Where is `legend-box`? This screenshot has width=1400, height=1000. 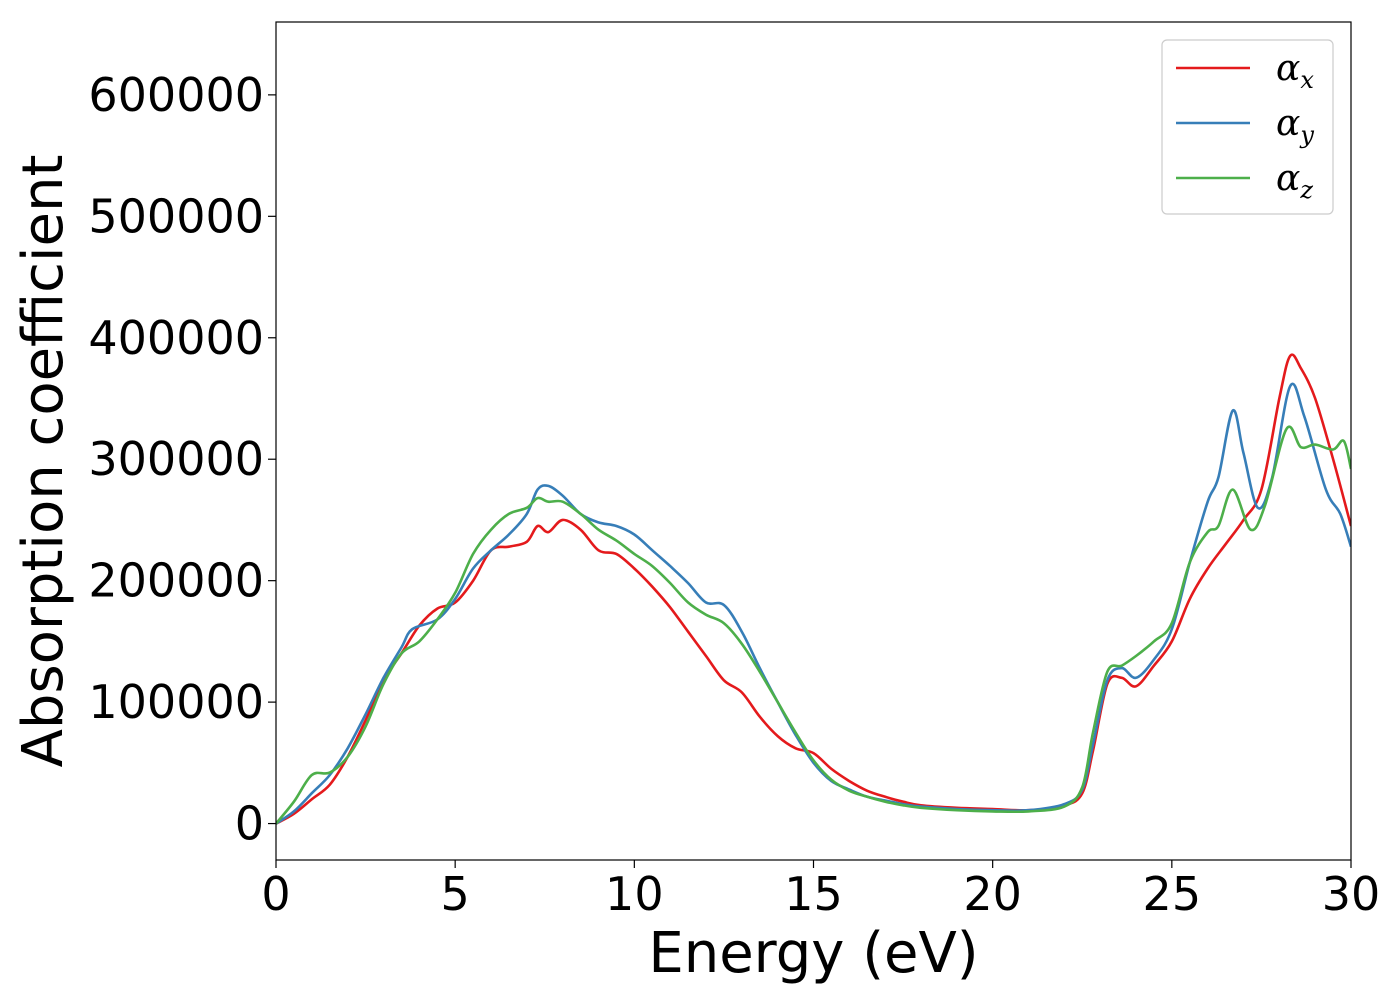
legend-box is located at coordinates (1247, 127).